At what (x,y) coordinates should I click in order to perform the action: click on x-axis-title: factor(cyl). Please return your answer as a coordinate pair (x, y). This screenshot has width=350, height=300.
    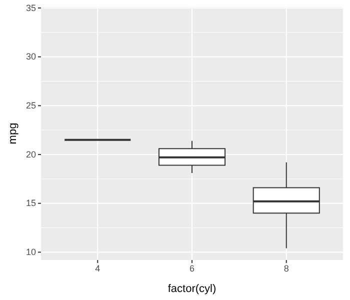
    Looking at the image, I should click on (192, 289).